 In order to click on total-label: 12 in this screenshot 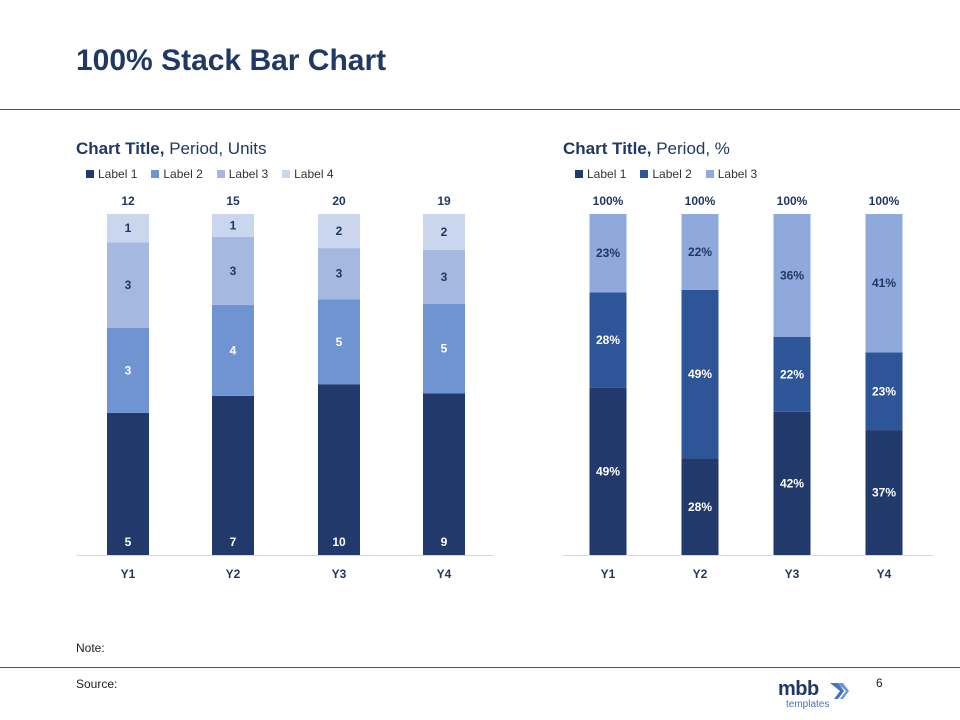, I will do `click(128, 201)`.